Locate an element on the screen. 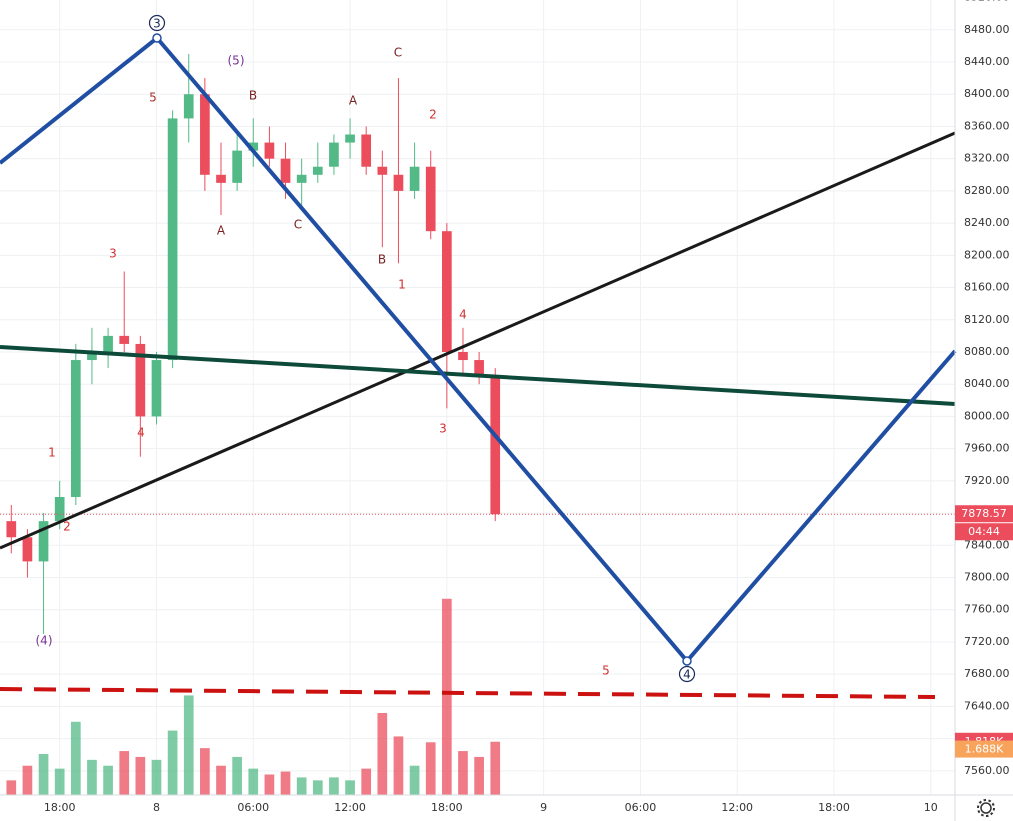 The image size is (1013, 821). y-tick-label: 8480.00 is located at coordinates (987, 29).